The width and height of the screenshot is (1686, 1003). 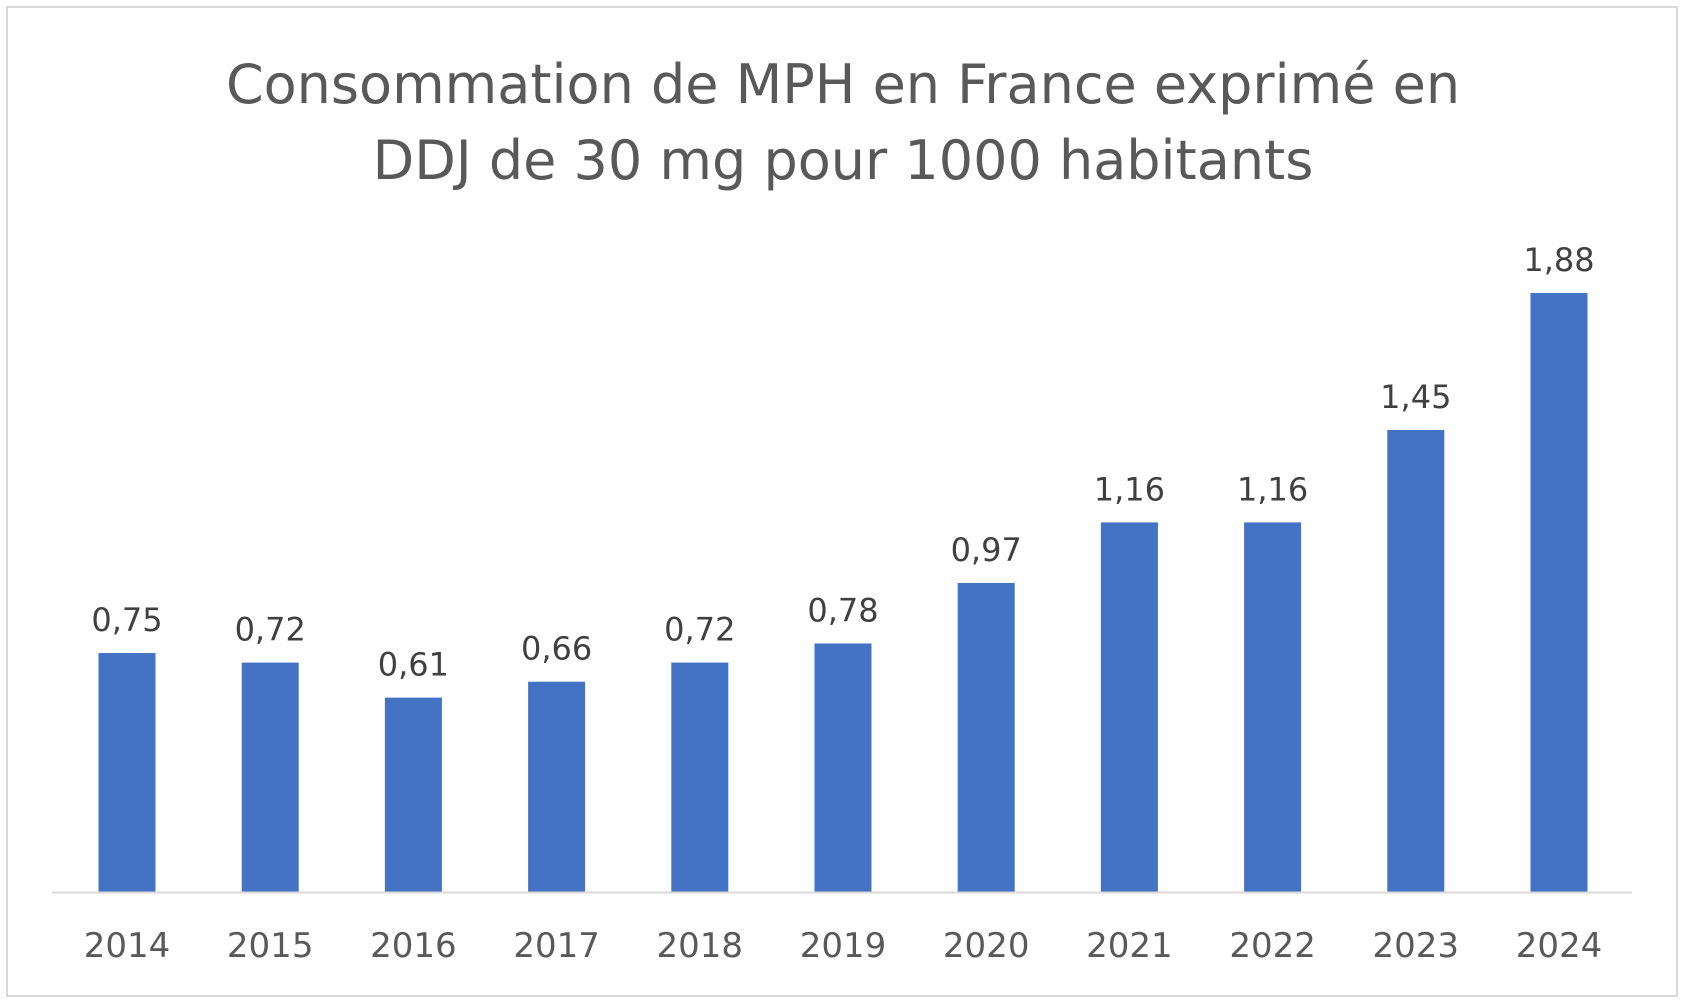 I want to click on x-tick-label-2024: 2024, so click(x=1559, y=946).